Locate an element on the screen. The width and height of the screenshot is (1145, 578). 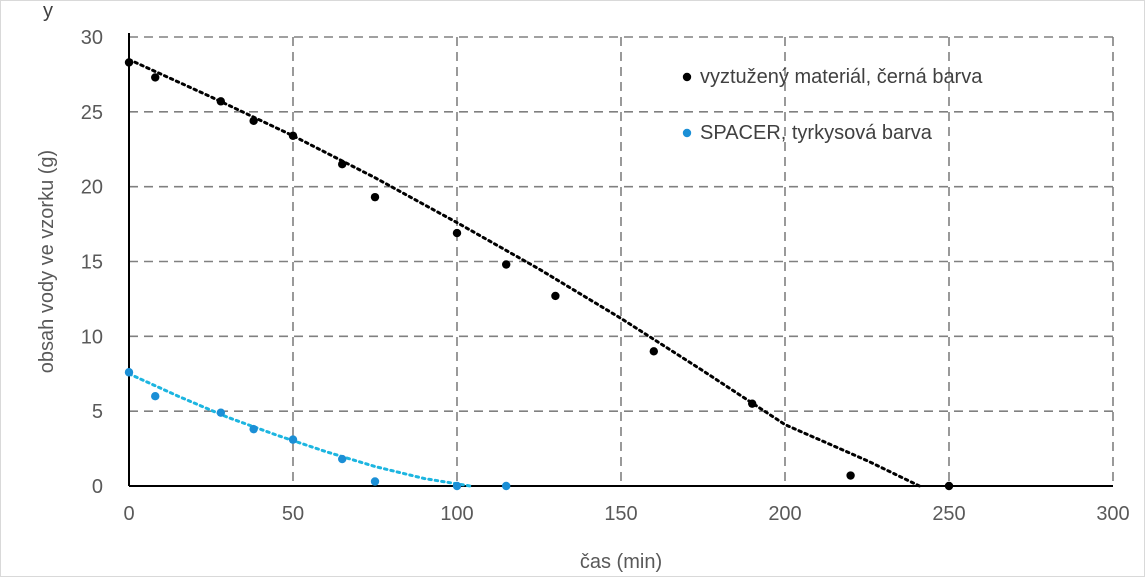
x-tick-label: 50 is located at coordinates (293, 514).